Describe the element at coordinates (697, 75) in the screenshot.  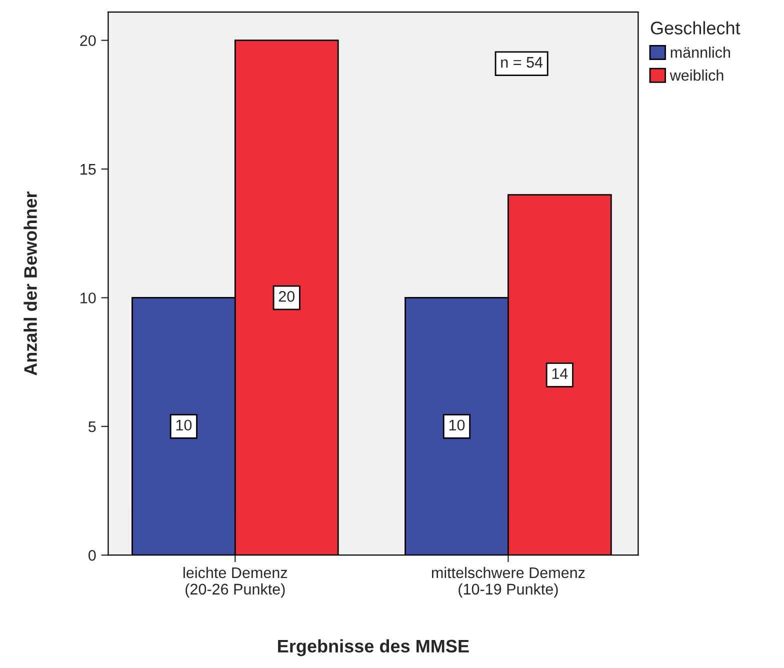
I see `legend-label: weiblich` at that location.